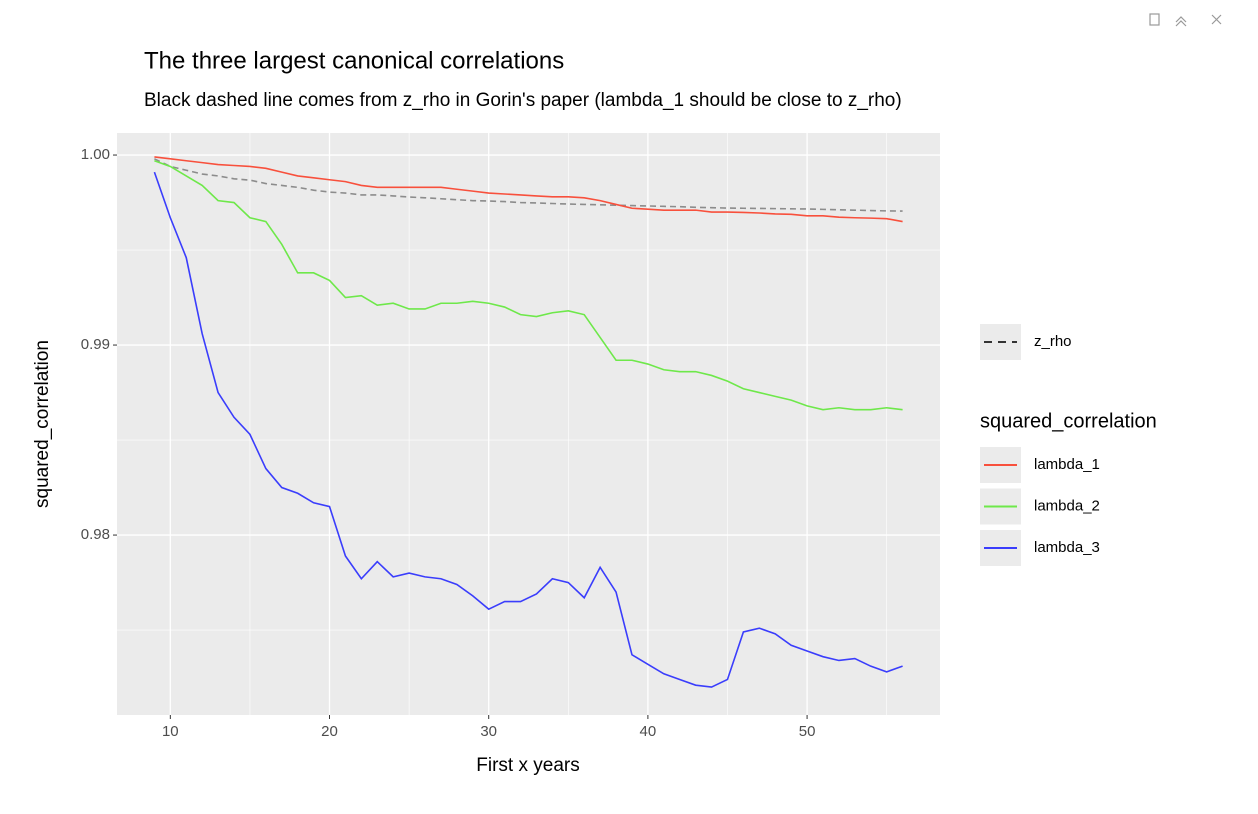  Describe the element at coordinates (1067, 464) in the screenshot. I see `legend-label: lambda_1` at that location.